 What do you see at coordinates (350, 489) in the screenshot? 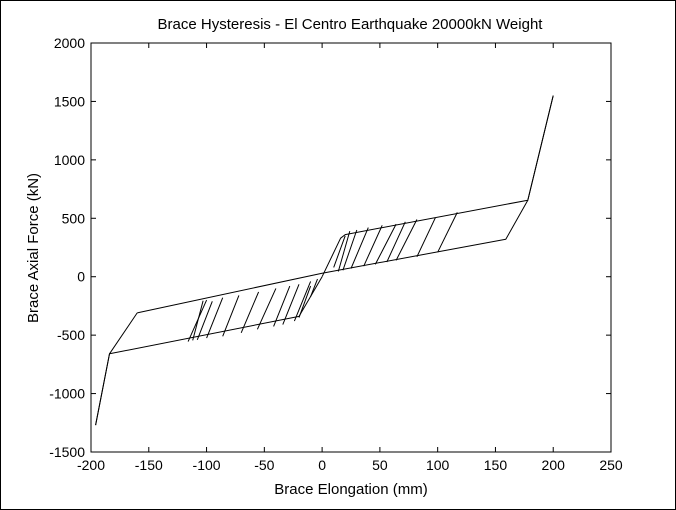
I see `x-axis-label: Brace Elongation (mm)` at bounding box center [350, 489].